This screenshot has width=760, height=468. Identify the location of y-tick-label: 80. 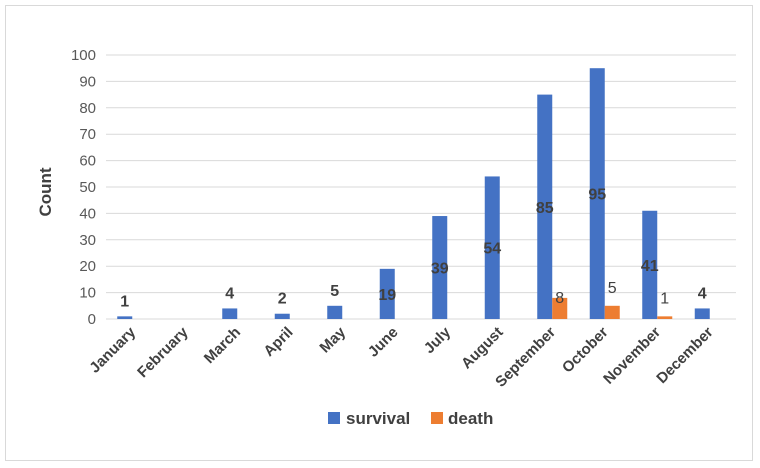
(87, 108).